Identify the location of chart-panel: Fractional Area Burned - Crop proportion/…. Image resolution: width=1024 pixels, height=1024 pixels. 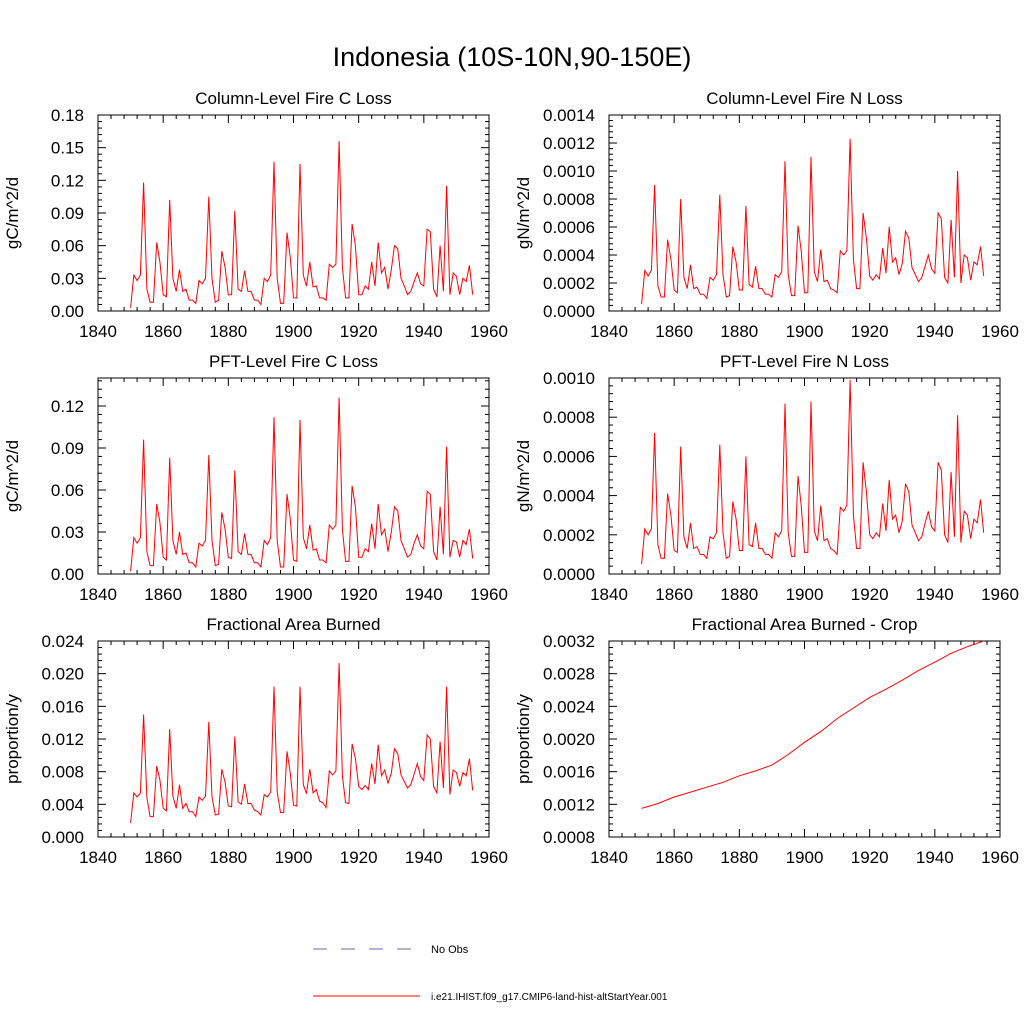
(766, 741).